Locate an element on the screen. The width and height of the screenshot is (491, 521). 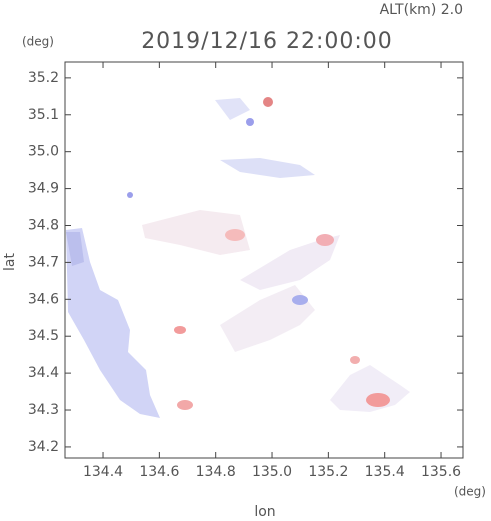
y-tick-label: 35.0 is located at coordinates (43, 152).